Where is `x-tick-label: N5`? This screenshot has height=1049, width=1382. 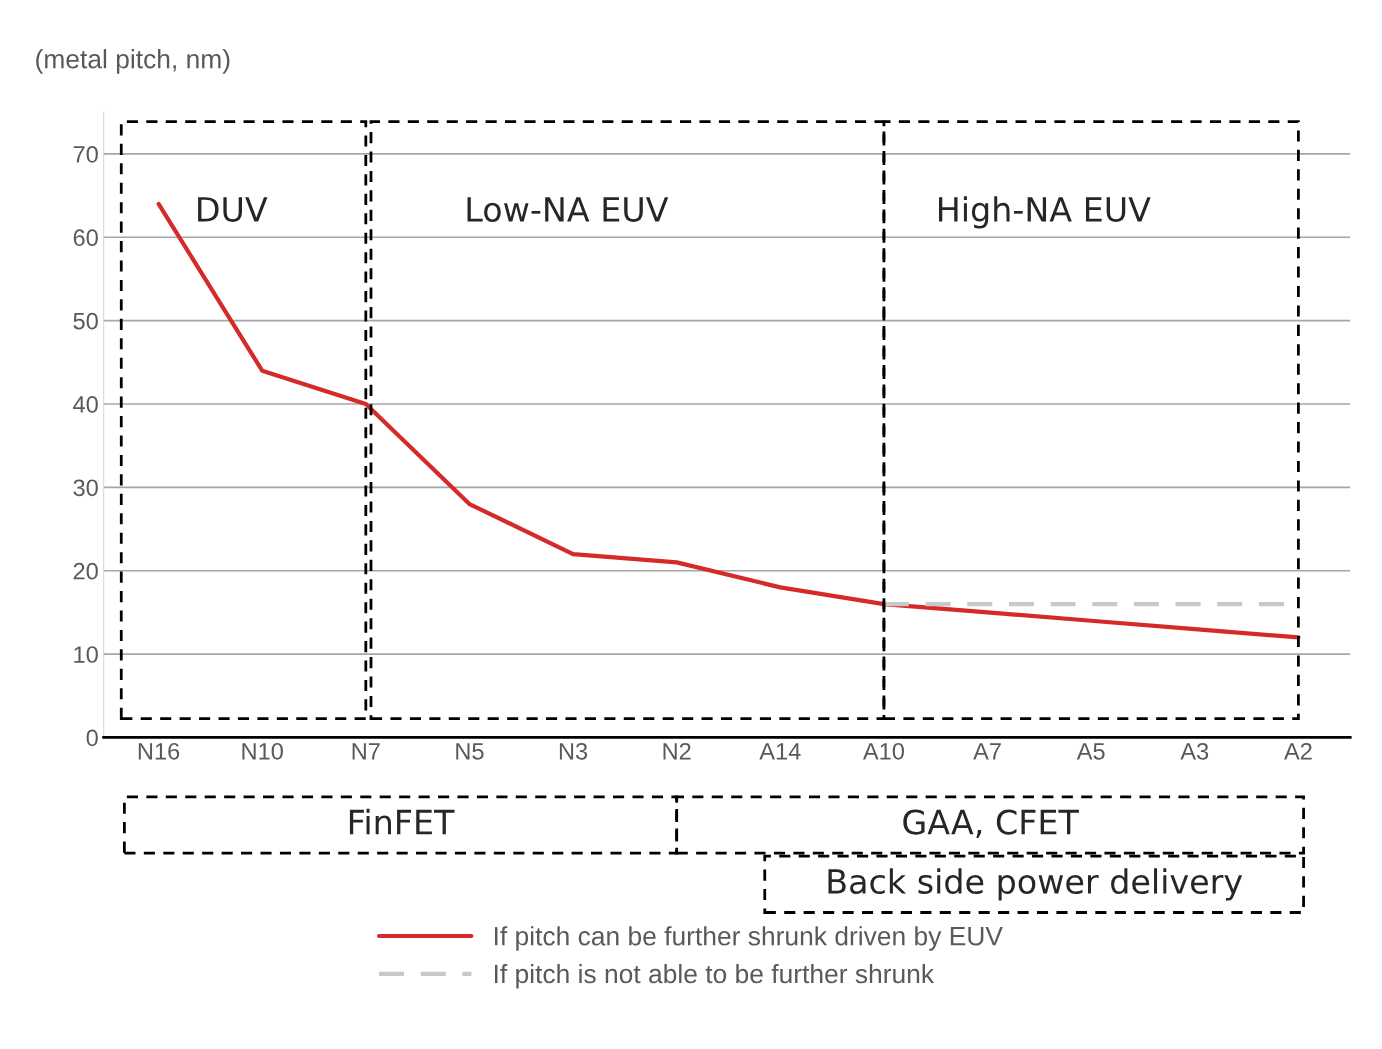 x-tick-label: N5 is located at coordinates (470, 751).